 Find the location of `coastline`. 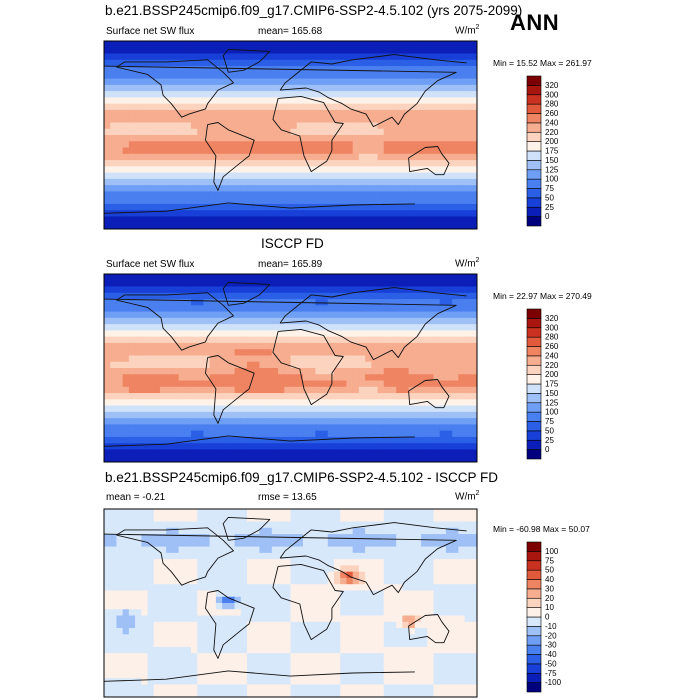

coastline is located at coordinates (246, 60).